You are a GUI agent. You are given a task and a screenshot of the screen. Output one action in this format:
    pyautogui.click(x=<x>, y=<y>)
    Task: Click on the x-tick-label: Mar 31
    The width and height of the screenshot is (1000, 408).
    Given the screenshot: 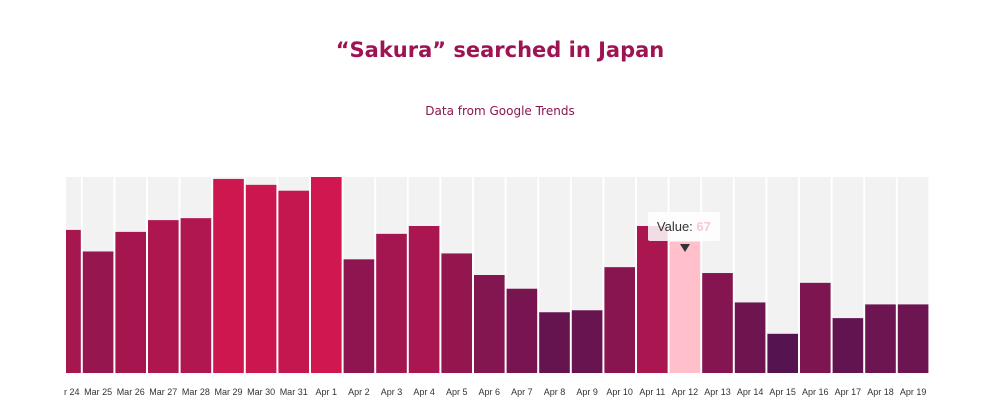 What is the action you would take?
    pyautogui.click(x=294, y=392)
    